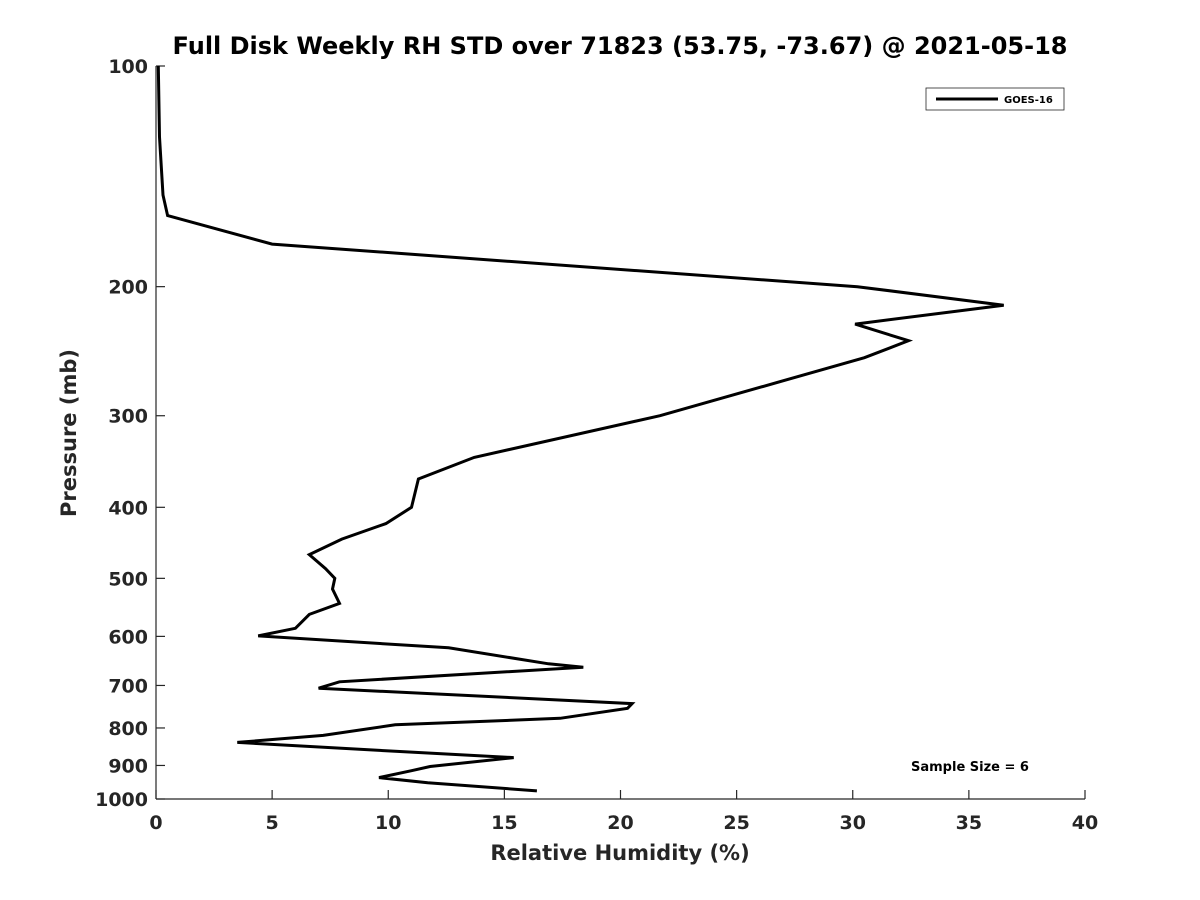 This screenshot has width=1200, height=900. Describe the element at coordinates (736, 823) in the screenshot. I see `x-tick-label: 25` at that location.